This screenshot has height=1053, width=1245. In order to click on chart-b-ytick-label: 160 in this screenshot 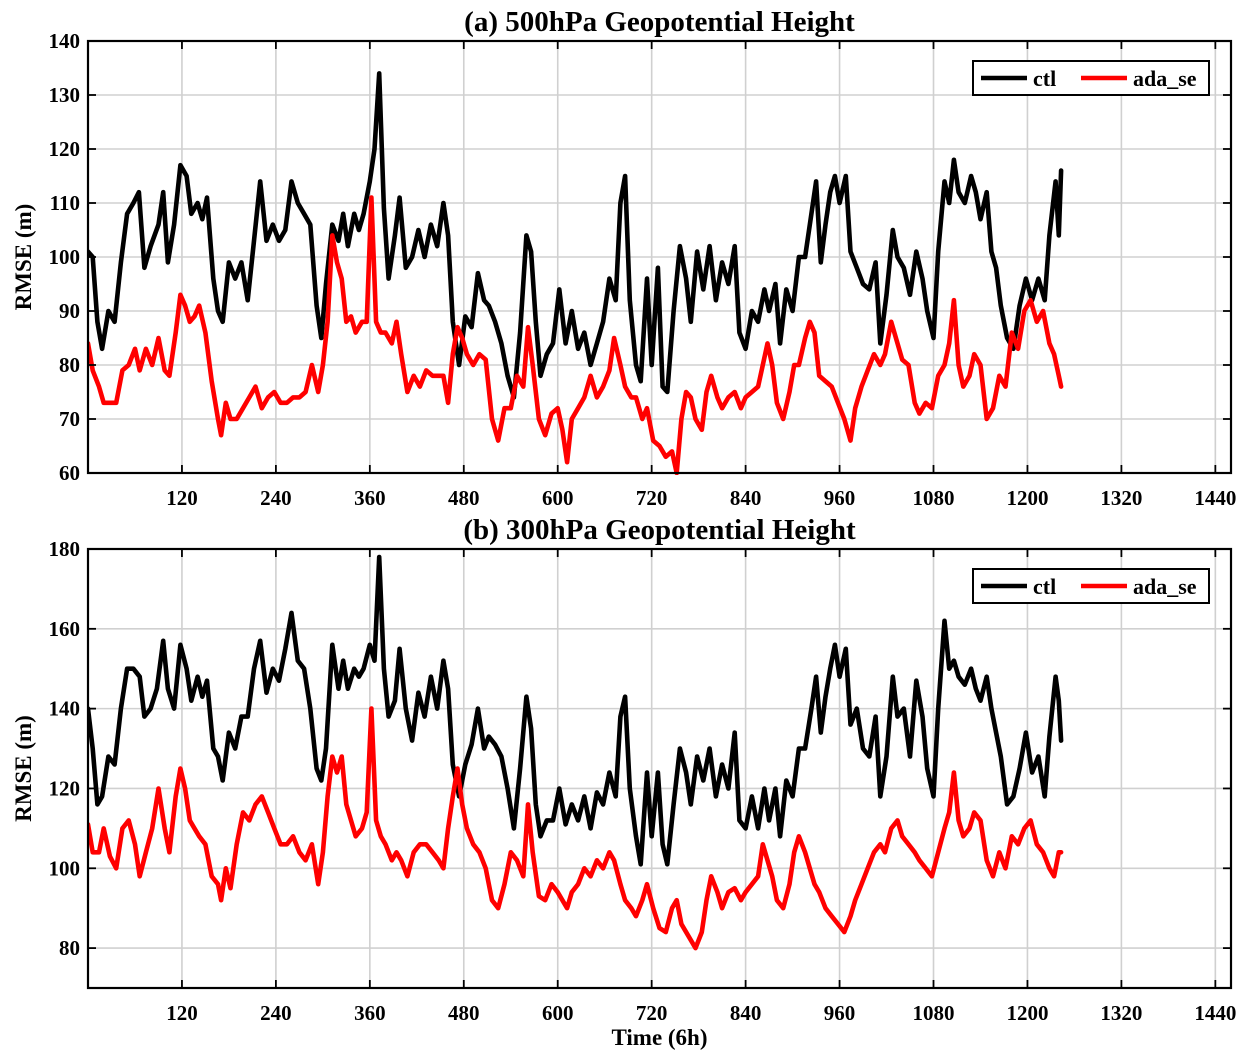, I will do `click(65, 629)`.